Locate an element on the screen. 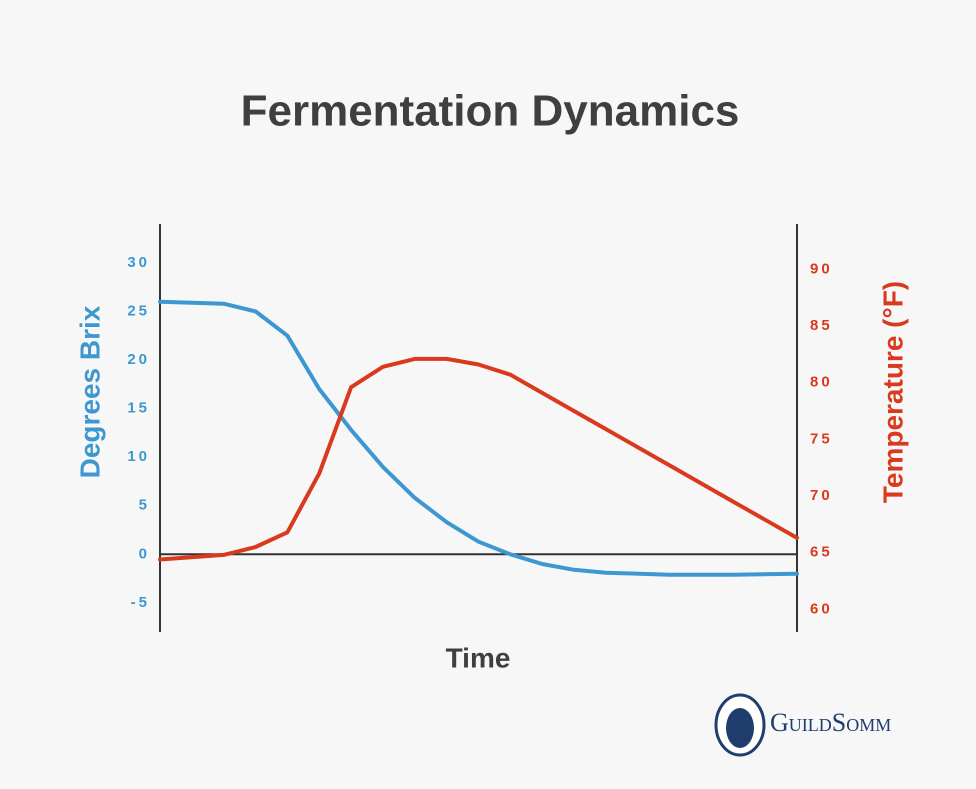 This screenshot has height=789, width=976. y-tick-label: -5 is located at coordinates (140, 602).